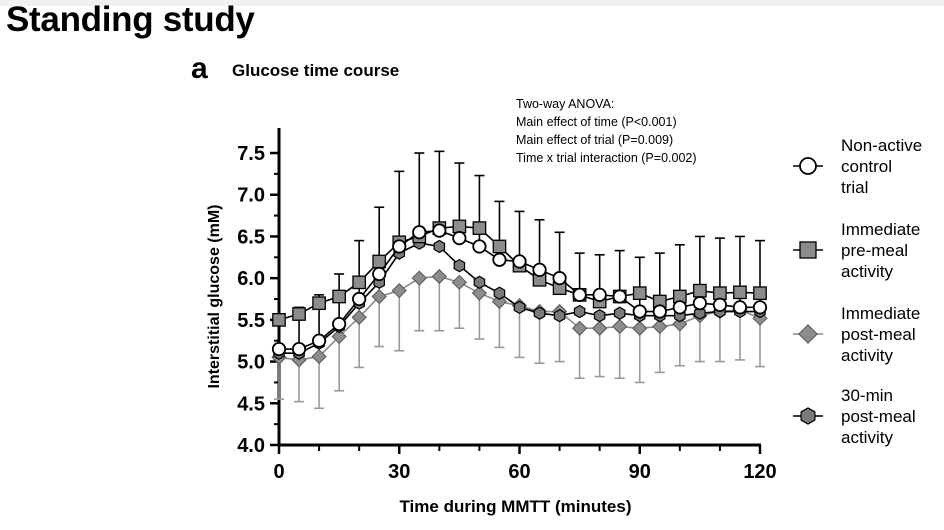 This screenshot has width=944, height=530. I want to click on x-tick-label: 90, so click(640, 472).